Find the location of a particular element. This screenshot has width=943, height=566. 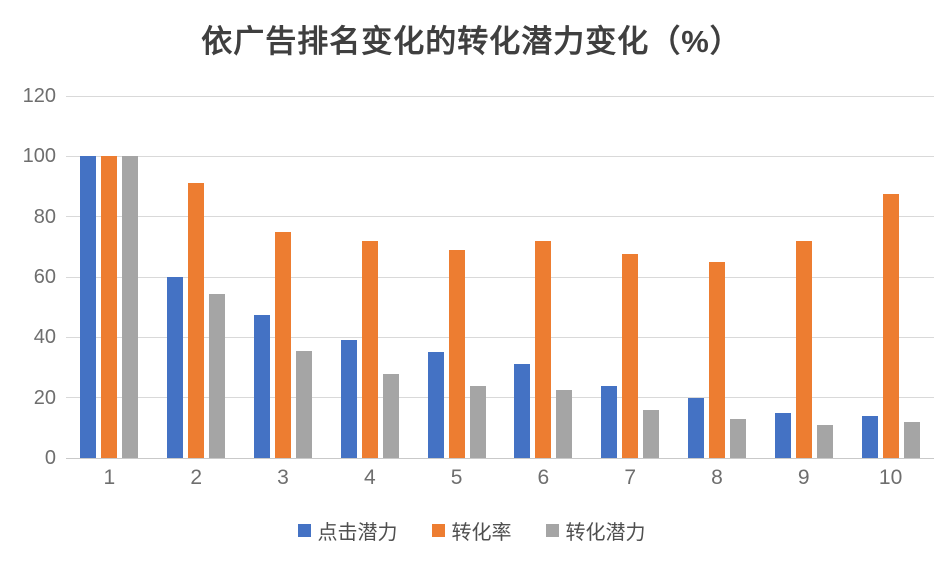

bar-点击潜力-3 is located at coordinates (261, 386).